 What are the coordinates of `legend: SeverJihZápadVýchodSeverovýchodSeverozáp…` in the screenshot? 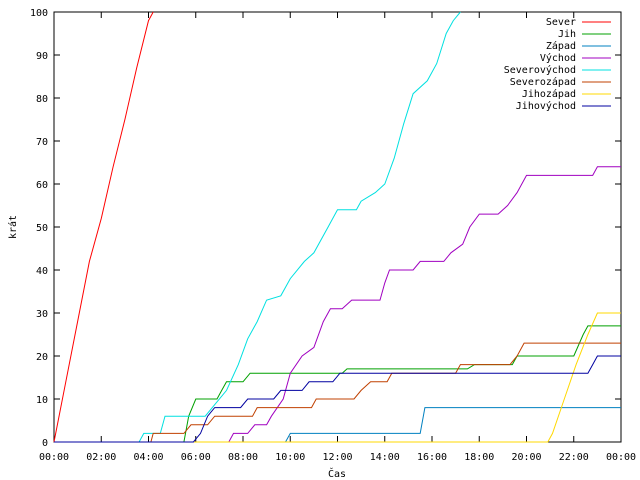 It's located at (557, 64).